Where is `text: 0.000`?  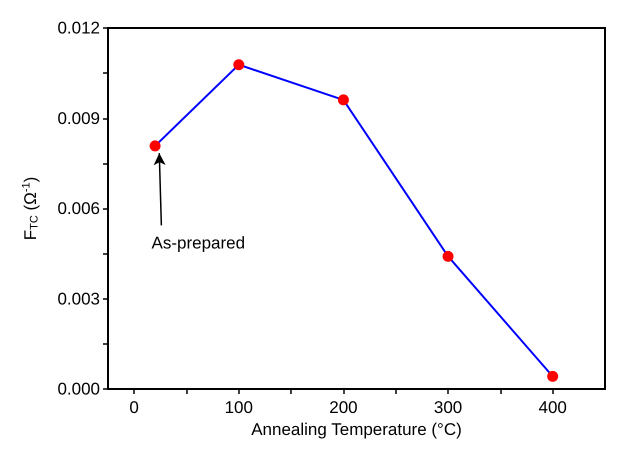 text: 0.000 is located at coordinates (78, 389).